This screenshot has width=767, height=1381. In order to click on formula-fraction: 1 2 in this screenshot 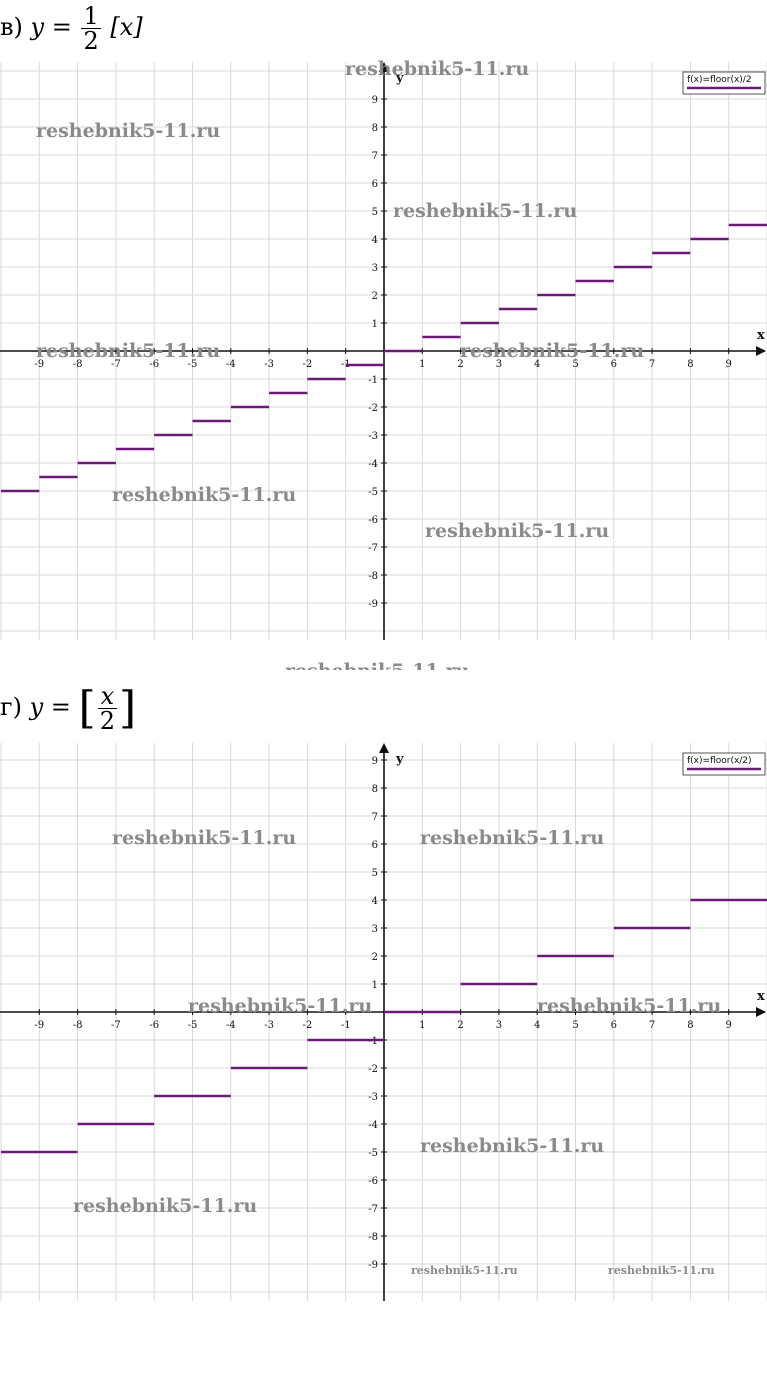, I will do `click(91, 28)`.